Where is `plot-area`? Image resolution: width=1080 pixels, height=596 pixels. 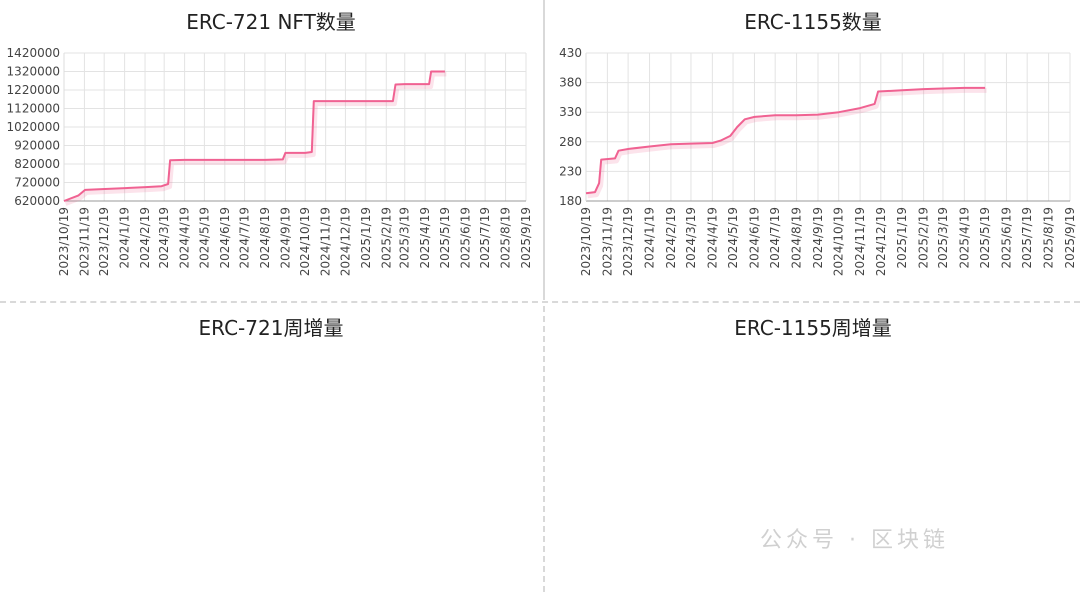 plot-area is located at coordinates (828, 127).